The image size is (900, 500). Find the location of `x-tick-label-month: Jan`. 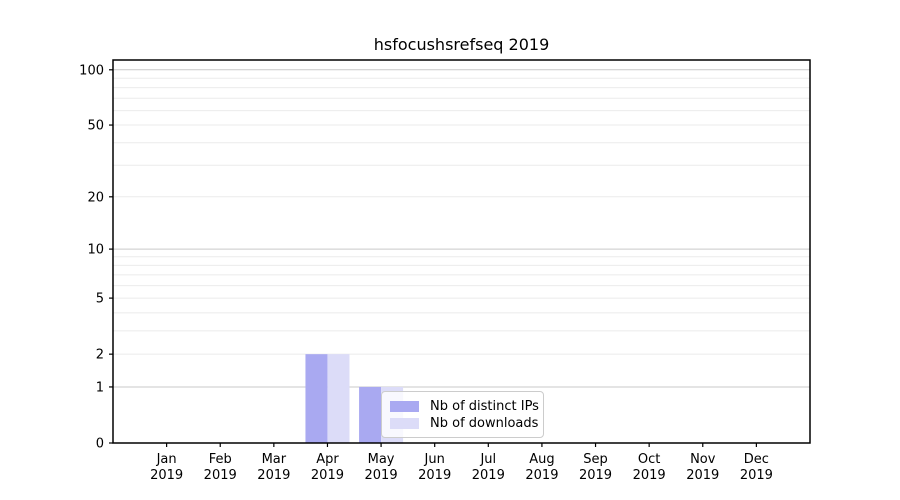

x-tick-label-month: Jan is located at coordinates (166, 459).